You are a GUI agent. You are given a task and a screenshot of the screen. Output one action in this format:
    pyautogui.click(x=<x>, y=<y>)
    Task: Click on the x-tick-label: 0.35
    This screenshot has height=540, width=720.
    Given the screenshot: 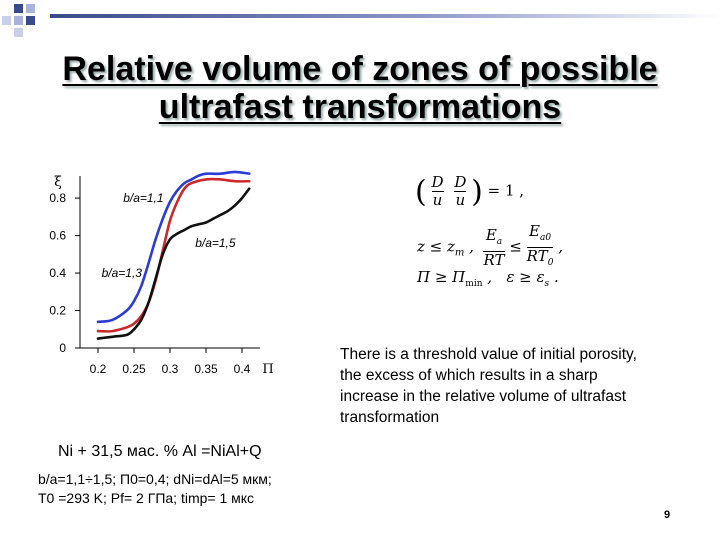 What is the action you would take?
    pyautogui.click(x=206, y=369)
    